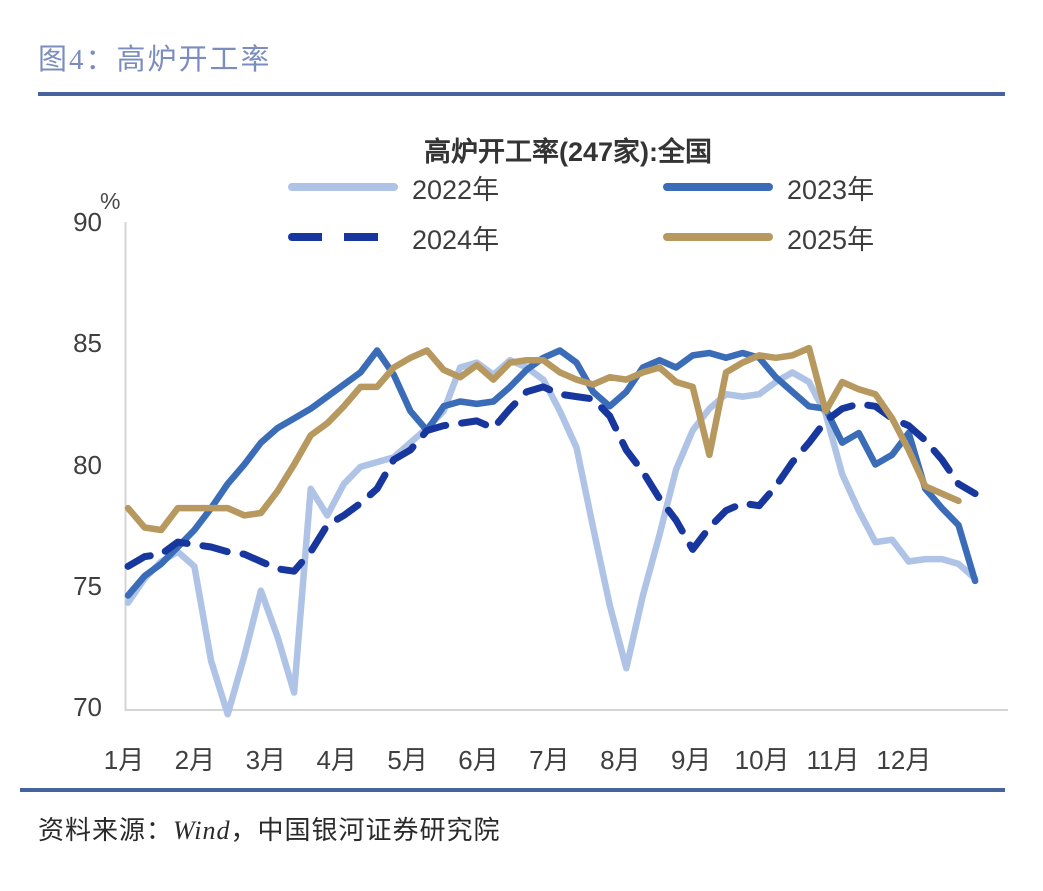 The image size is (1043, 891). What do you see at coordinates (762, 760) in the screenshot?
I see `x-tick-label: 10月` at bounding box center [762, 760].